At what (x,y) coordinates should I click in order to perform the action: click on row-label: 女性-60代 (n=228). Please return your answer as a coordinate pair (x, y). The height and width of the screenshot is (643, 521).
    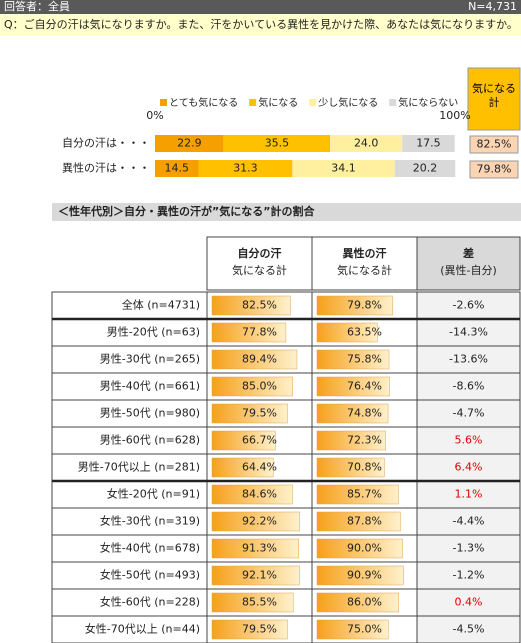
    Looking at the image, I should click on (150, 602).